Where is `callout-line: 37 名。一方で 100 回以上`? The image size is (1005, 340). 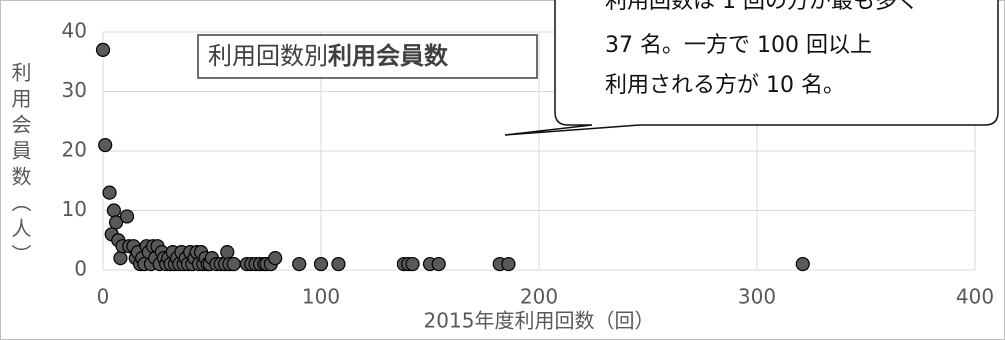
callout-line: 37 名。一方で 100 回以上 is located at coordinates (738, 45).